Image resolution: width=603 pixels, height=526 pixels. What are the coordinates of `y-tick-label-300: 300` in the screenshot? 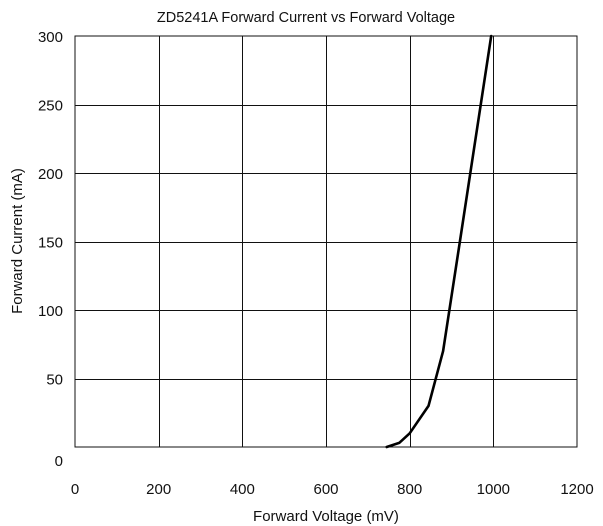 It's located at (50, 37).